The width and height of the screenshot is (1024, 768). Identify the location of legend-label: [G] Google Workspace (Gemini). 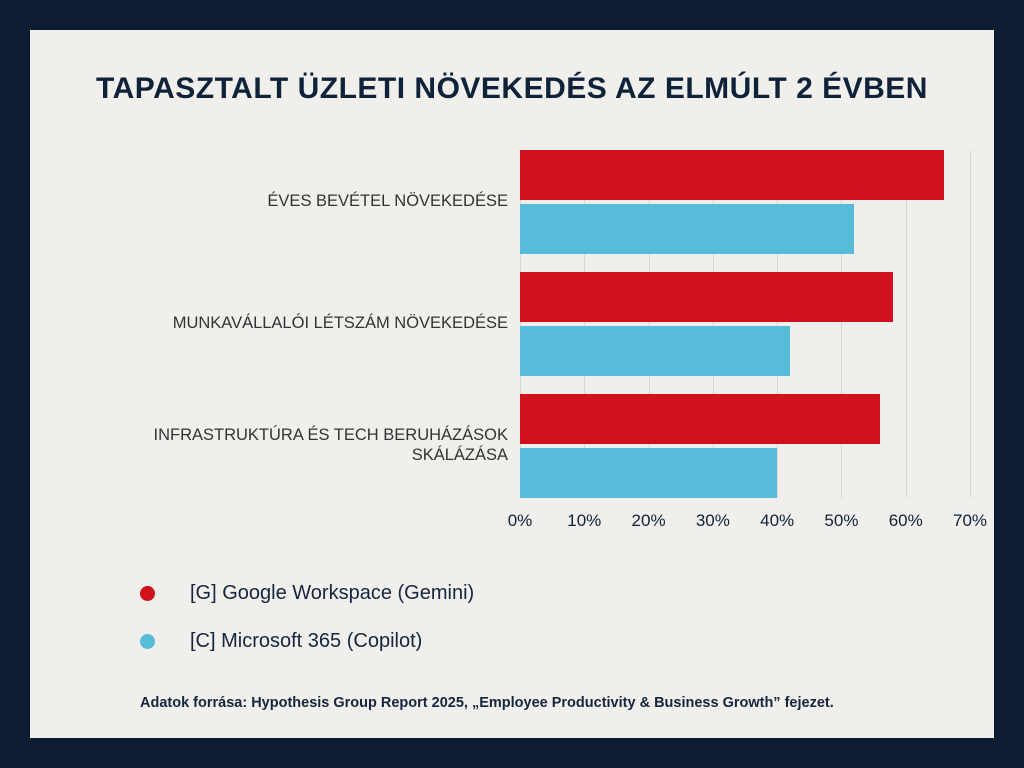
(332, 592).